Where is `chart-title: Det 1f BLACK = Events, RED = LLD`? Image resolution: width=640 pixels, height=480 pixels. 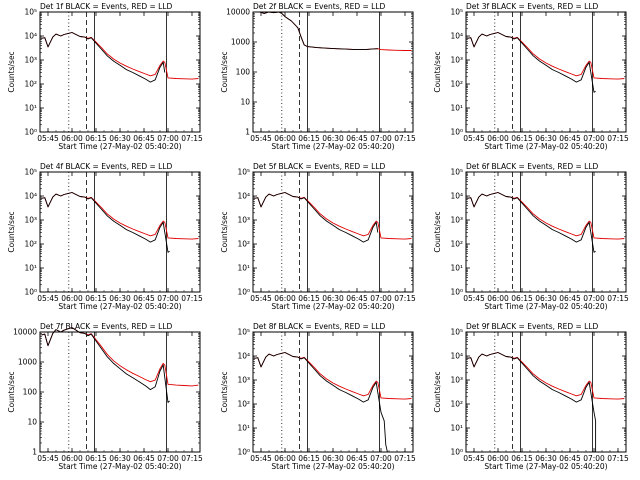 chart-title: Det 1f BLACK = Events, RED = LLD is located at coordinates (106, 6).